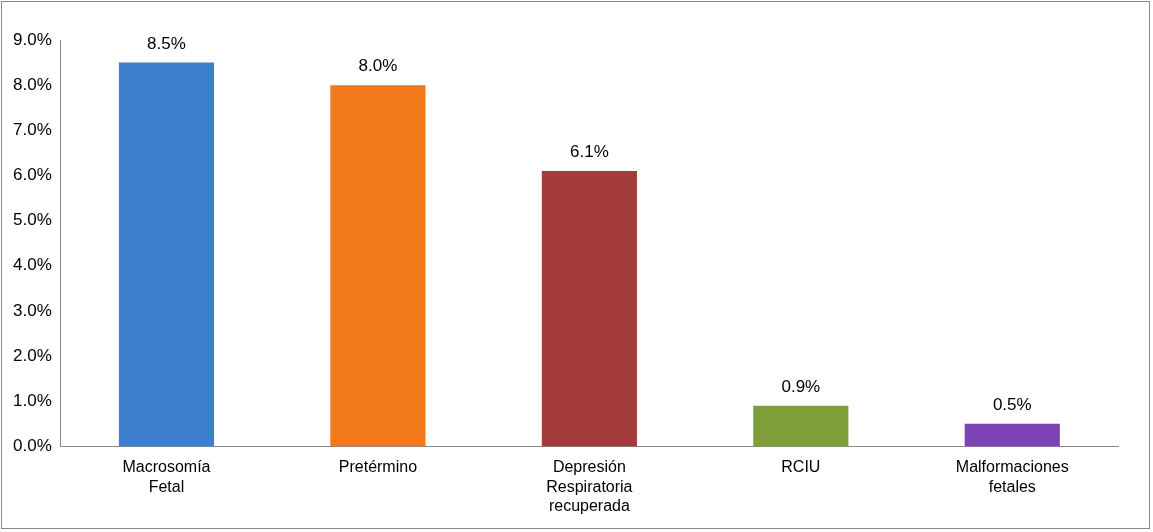  Describe the element at coordinates (32, 129) in the screenshot. I see `y-tick-label: 7.0%` at that location.